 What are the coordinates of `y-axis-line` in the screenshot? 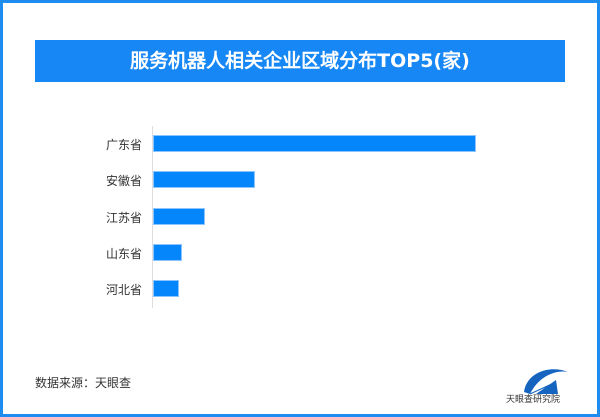 It's located at (152, 217).